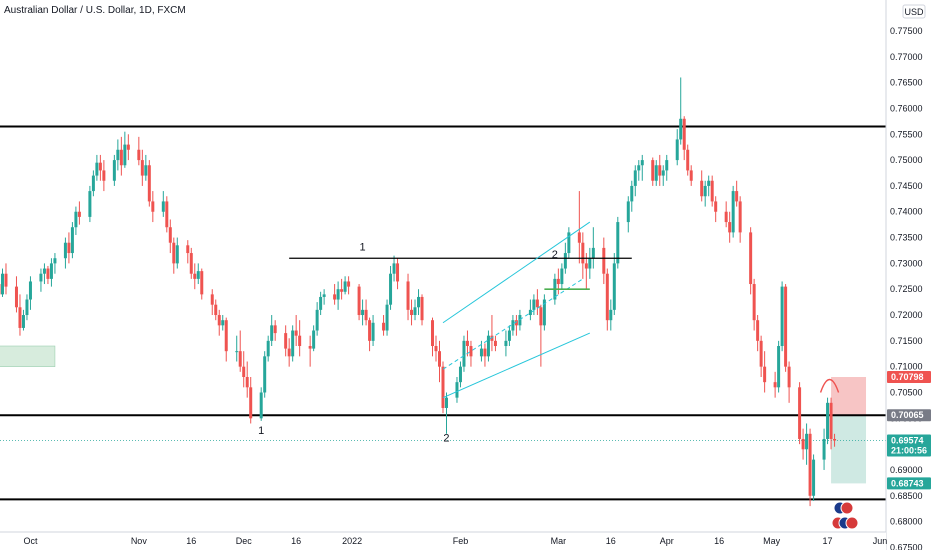  What do you see at coordinates (845, 523) in the screenshot?
I see `events-icon` at bounding box center [845, 523].